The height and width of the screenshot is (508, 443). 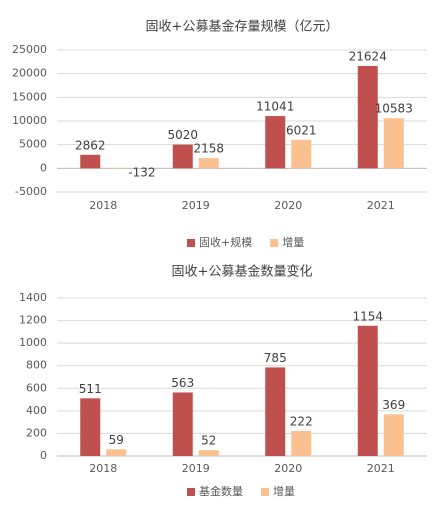 I want to click on value-label: 511, so click(x=90, y=389).